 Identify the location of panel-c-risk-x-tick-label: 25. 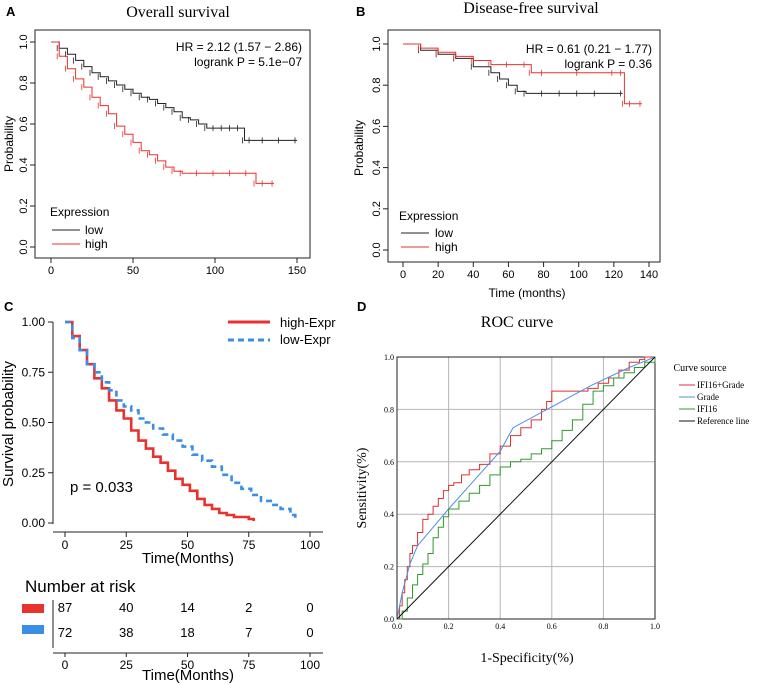
(127, 665).